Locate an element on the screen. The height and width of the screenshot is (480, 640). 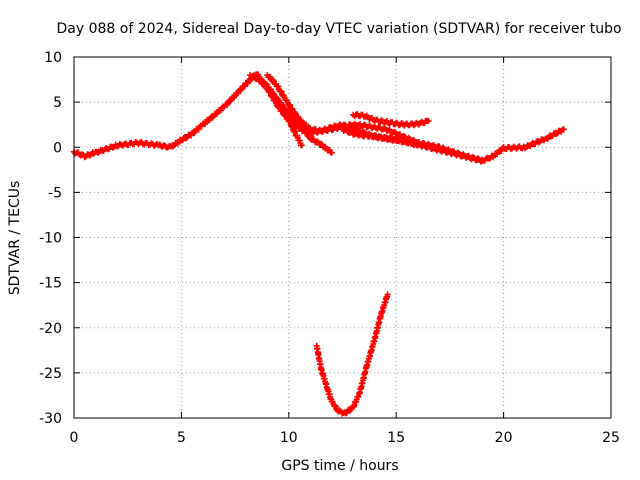
x-axis-label: GPS time / hours is located at coordinates (339, 466).